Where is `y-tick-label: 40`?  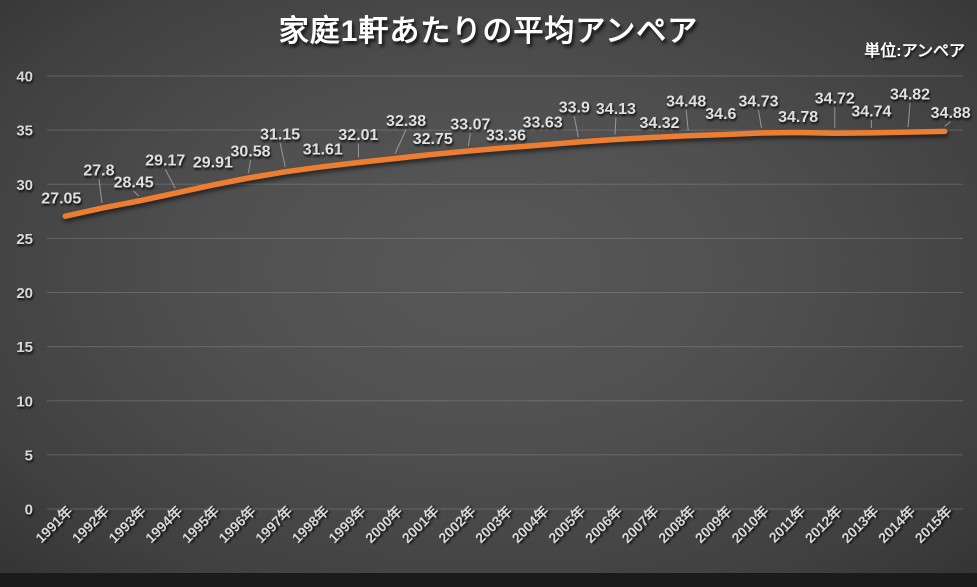
y-tick-label: 40 is located at coordinates (24, 77).